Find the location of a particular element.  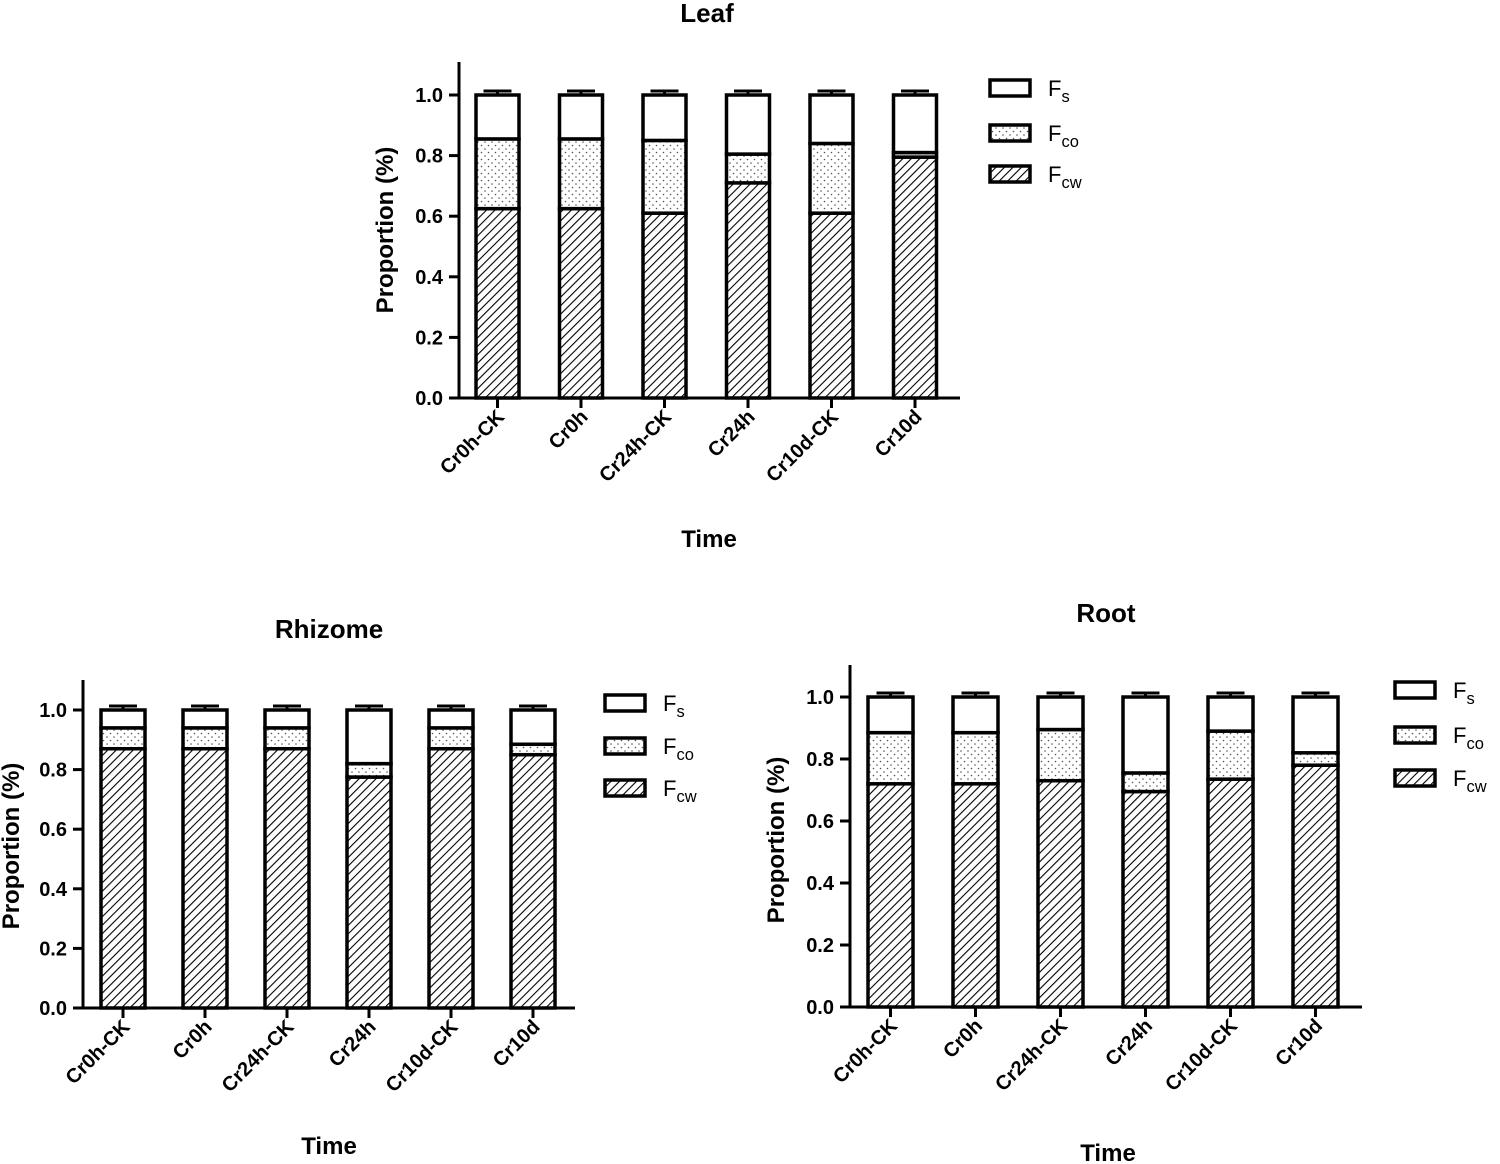

bar-fco-cr10d is located at coordinates (1315, 759).